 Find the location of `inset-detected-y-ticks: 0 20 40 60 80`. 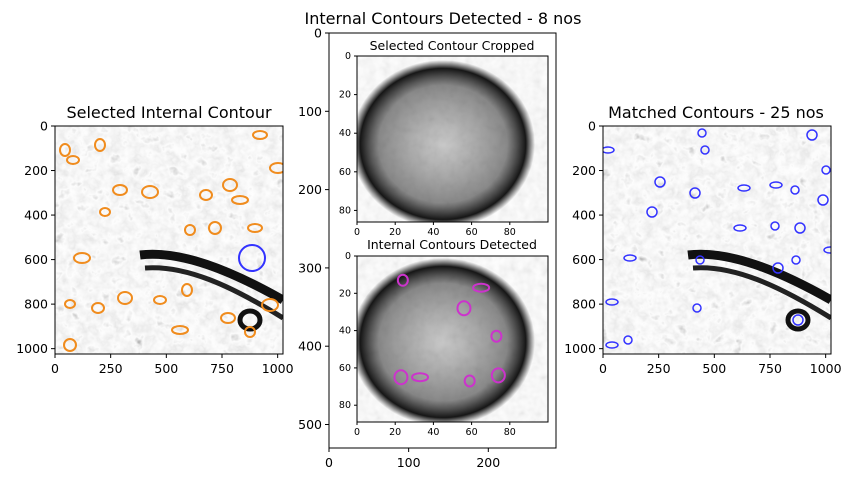

inset-detected-y-ticks: 0 20 40 60 80 is located at coordinates (348, 331).